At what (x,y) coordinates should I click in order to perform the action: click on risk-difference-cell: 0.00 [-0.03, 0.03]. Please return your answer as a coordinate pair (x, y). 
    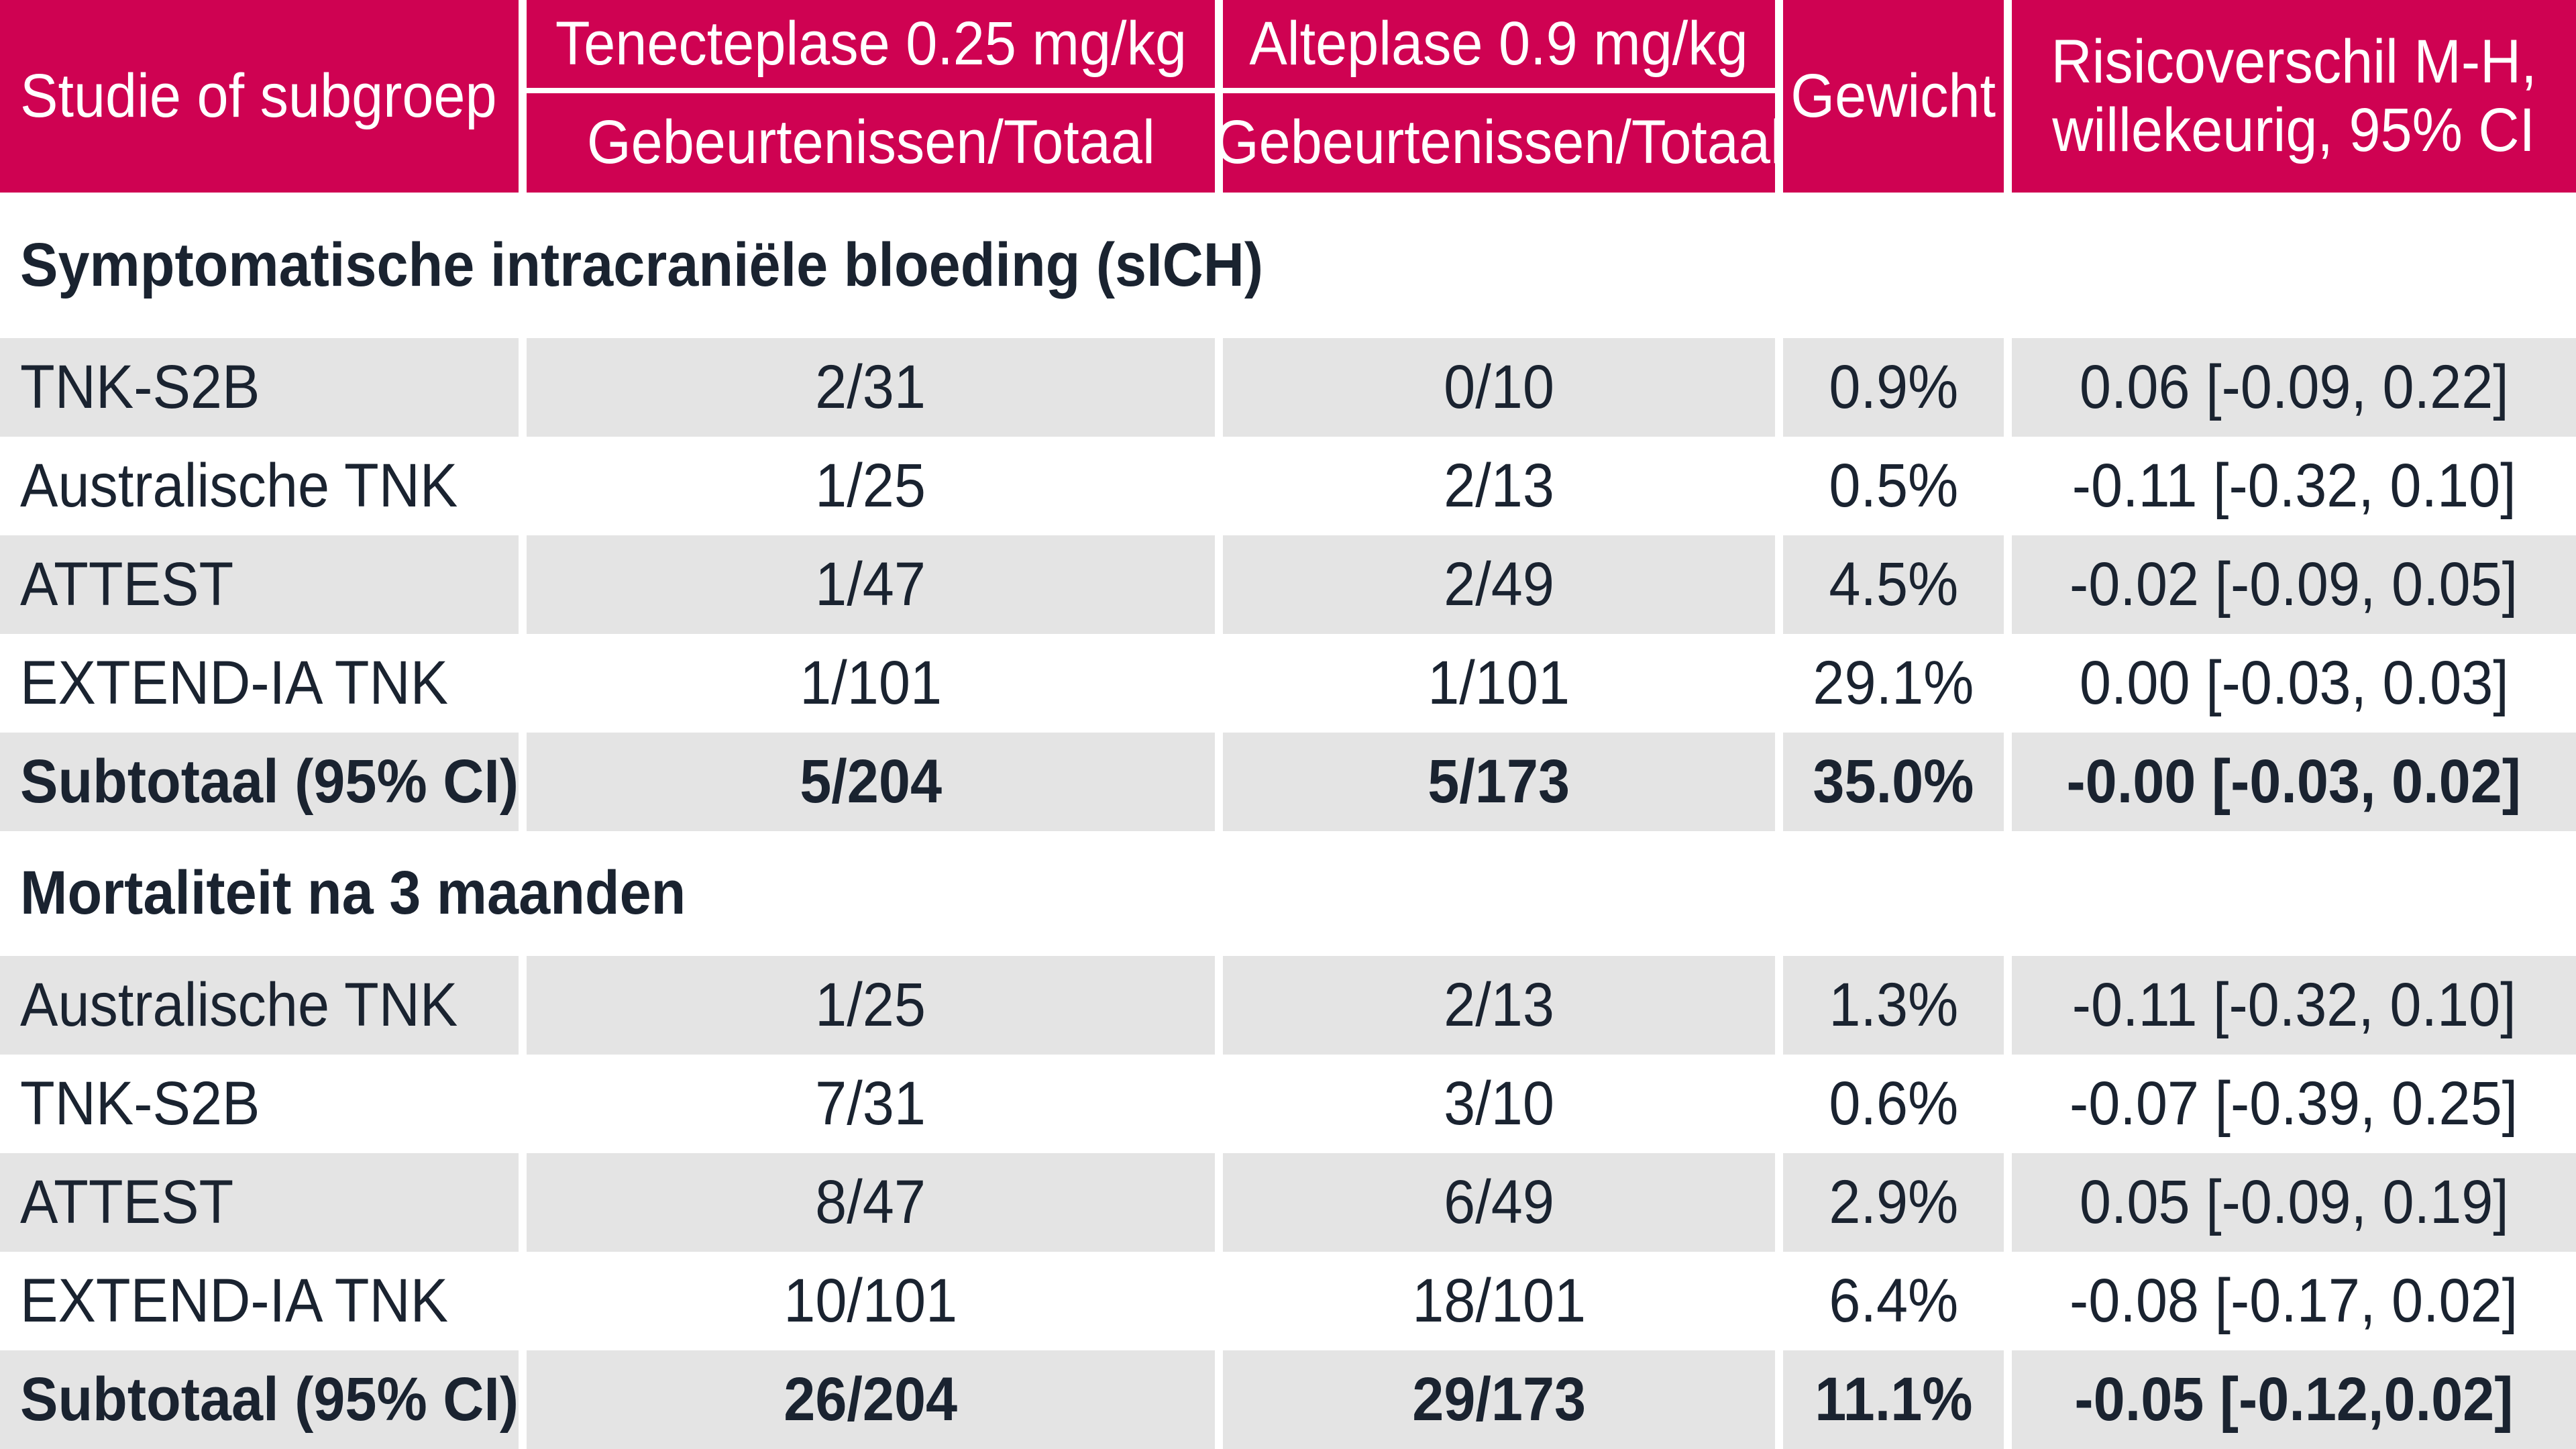
    Looking at the image, I should click on (2294, 683).